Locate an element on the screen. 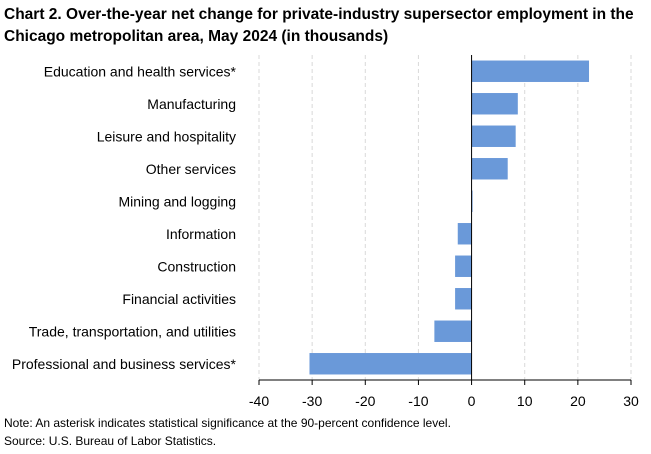 Image resolution: width=651 pixels, height=454 pixels. bar-trade-transportation-and-utilities is located at coordinates (453, 331).